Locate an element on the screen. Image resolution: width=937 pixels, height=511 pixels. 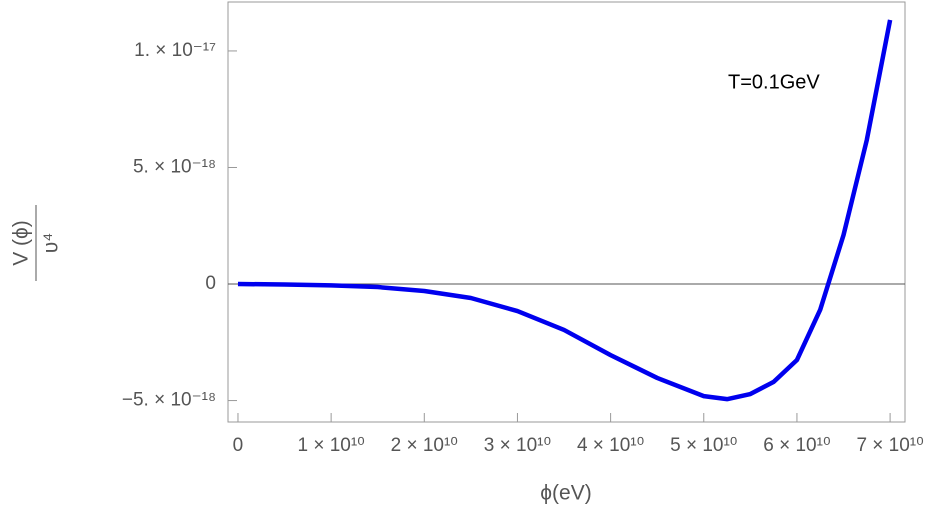
annotation: T=0.1GeV is located at coordinates (774, 82).